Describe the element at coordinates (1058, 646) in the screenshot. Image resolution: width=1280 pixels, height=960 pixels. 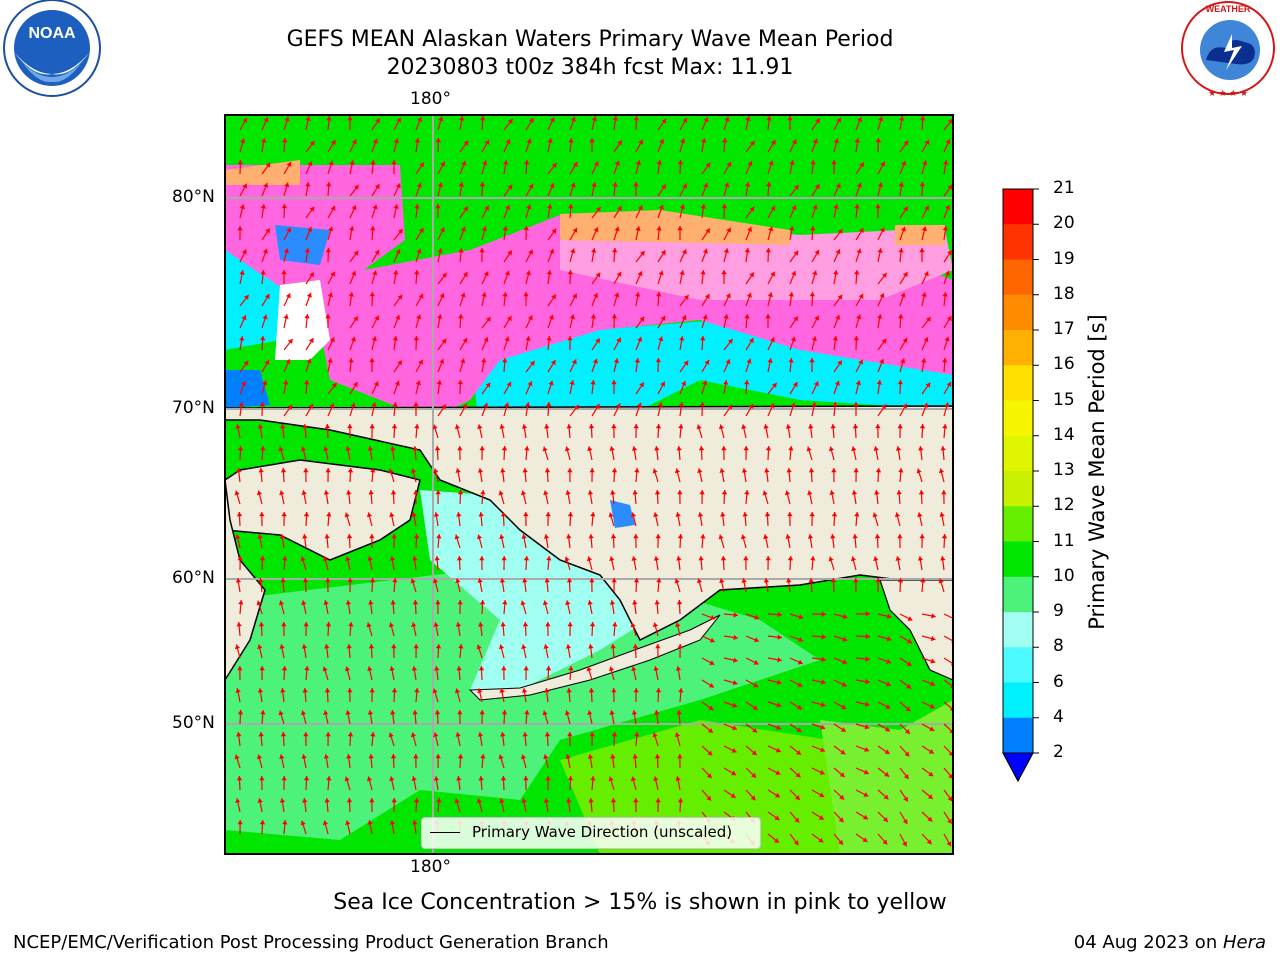
I see `colorbar-tick-label: 8` at that location.